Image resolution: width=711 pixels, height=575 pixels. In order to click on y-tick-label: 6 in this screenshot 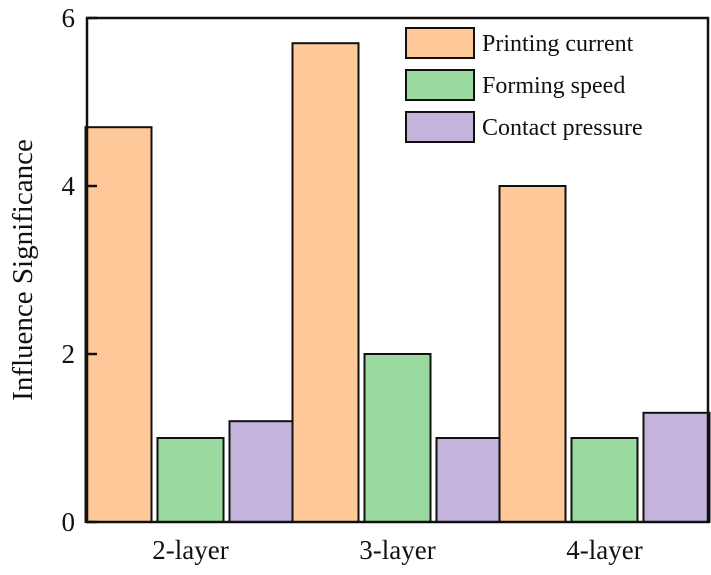, I will do `click(69, 18)`.